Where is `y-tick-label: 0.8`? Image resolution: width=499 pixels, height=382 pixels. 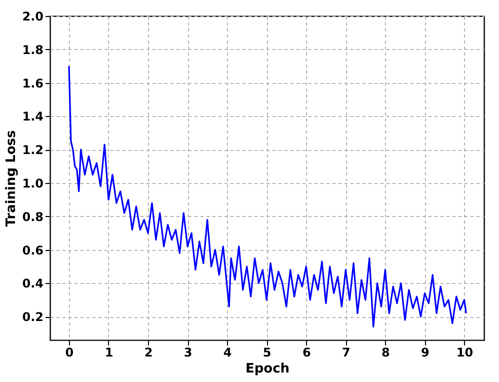 y-tick-label: 0.8 is located at coordinates (33, 217).